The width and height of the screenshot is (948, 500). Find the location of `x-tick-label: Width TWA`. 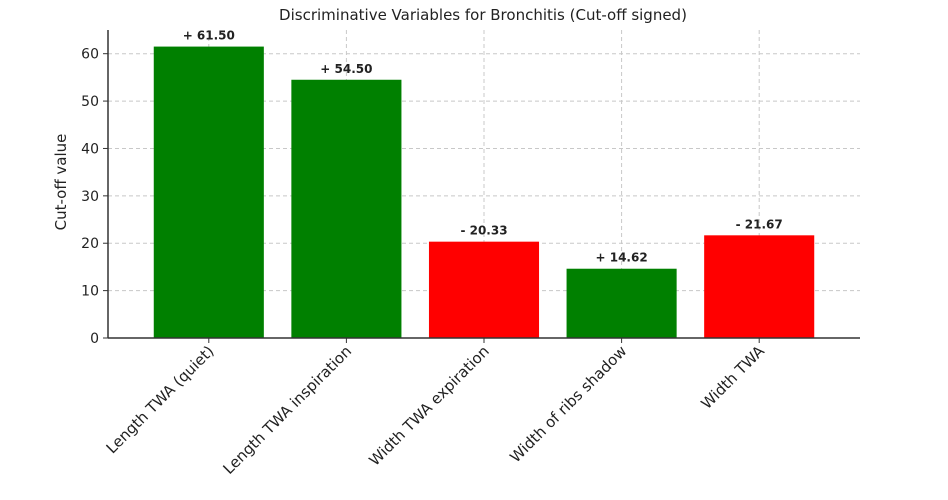

x-tick-label: Width TWA is located at coordinates (732, 377).